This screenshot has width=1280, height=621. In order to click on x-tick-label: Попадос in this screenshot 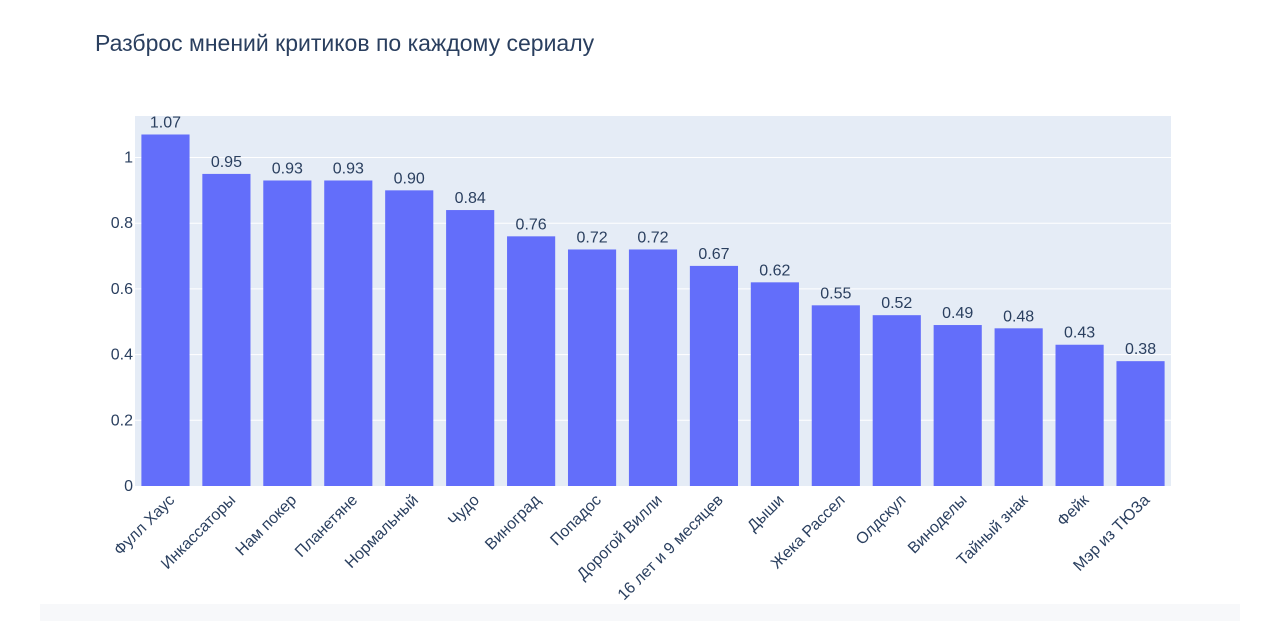, I will do `click(575, 520)`.